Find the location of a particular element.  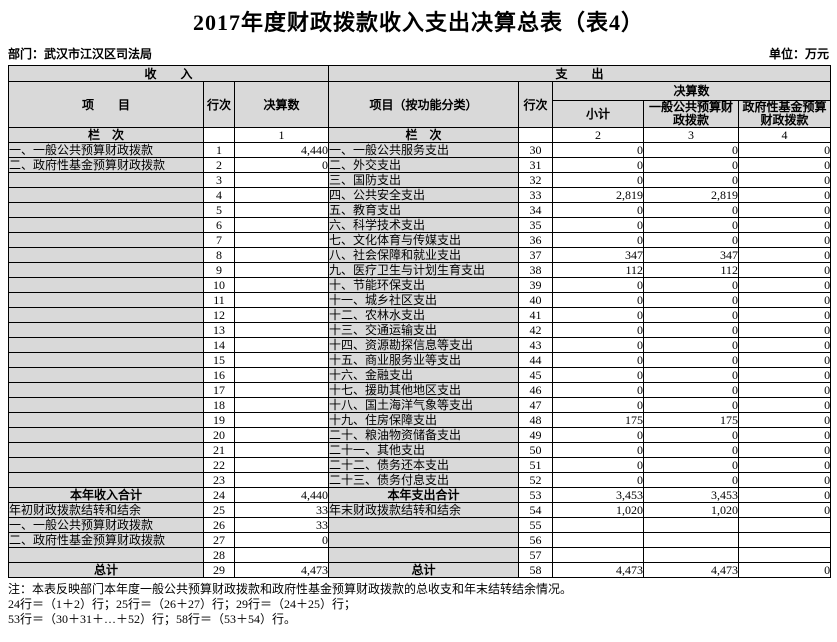

table-row: 16 十六、金融支出 45 0 0 0 is located at coordinates (420, 375).